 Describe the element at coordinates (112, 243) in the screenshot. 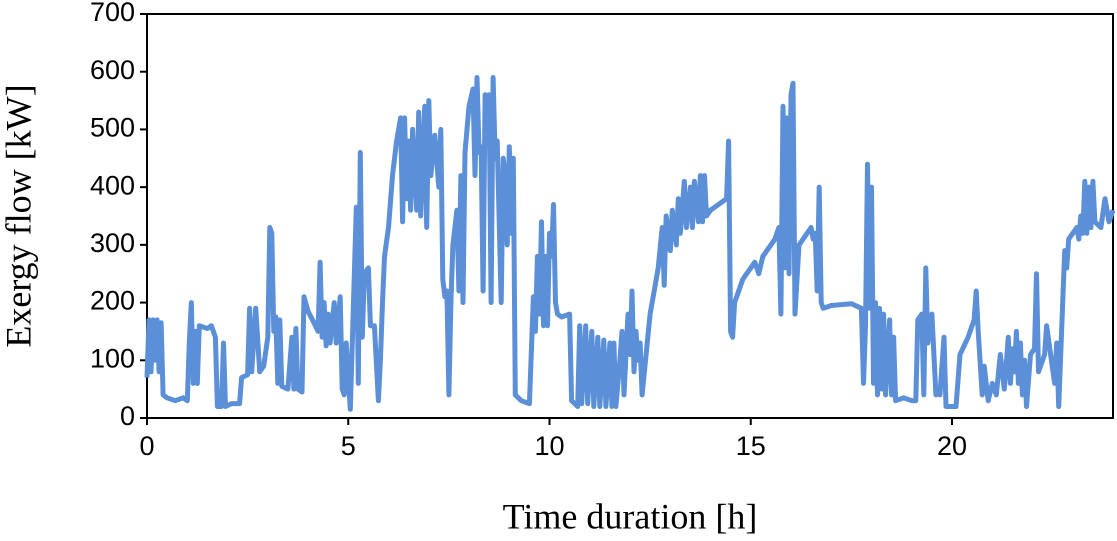

I see `y-tick-label: 300` at that location.